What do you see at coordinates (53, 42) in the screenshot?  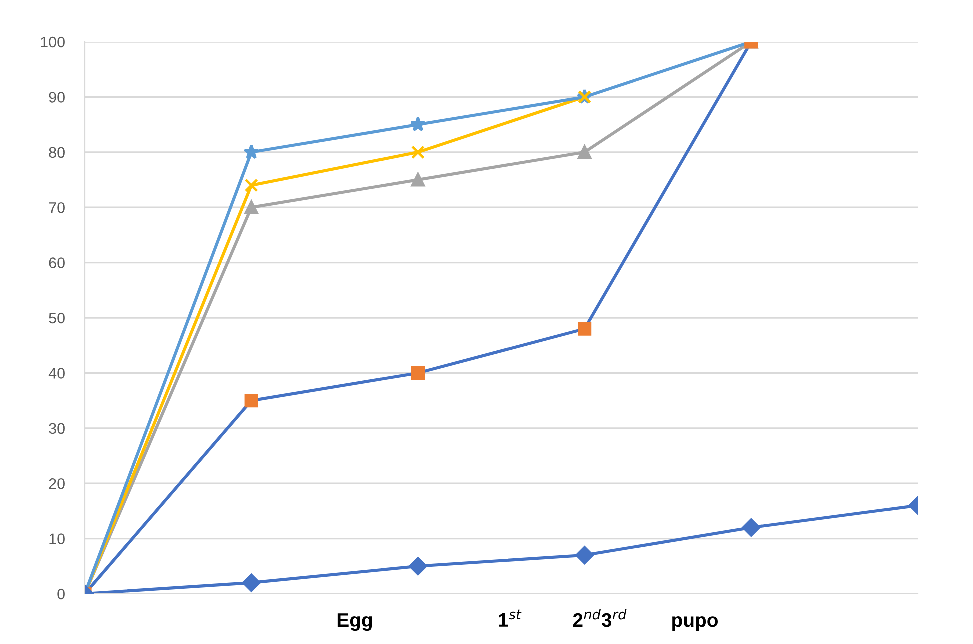 I see `y-tick-label: 100` at bounding box center [53, 42].